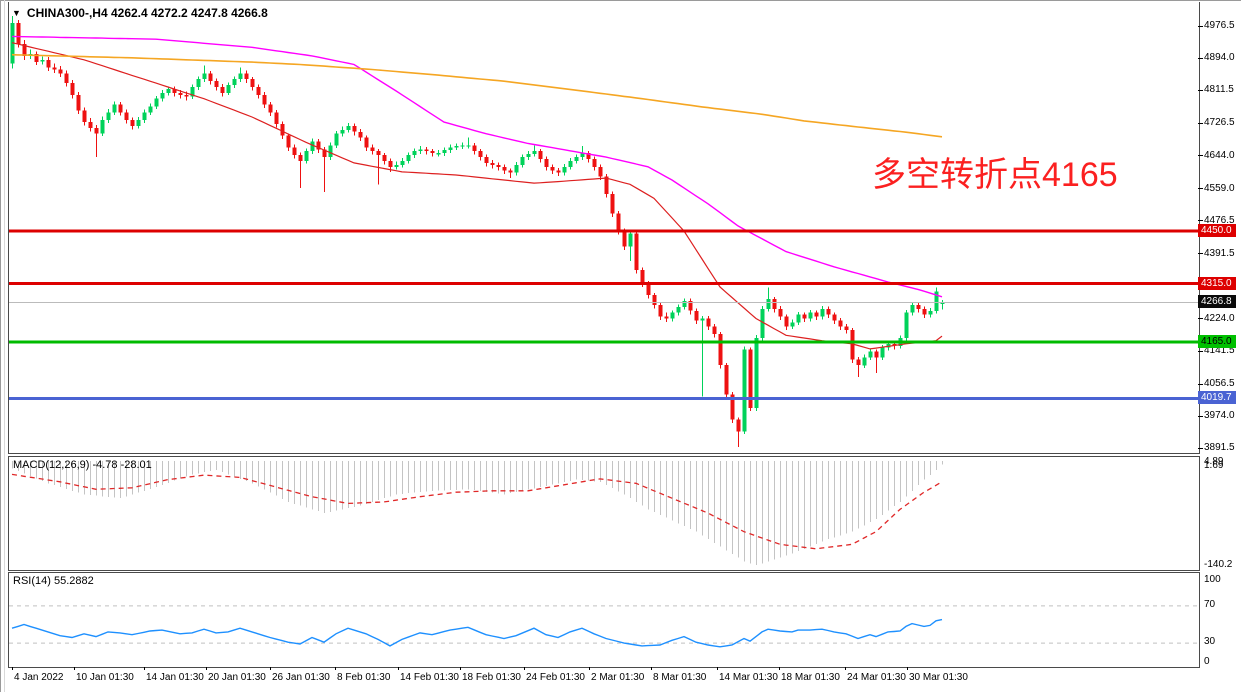 This screenshot has height=692, width=1241. I want to click on rsi-chart, so click(604, 620).